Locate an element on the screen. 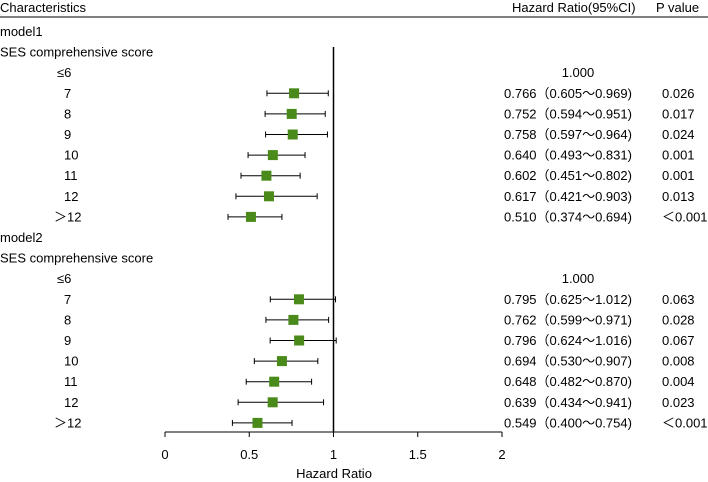 Image resolution: width=708 pixels, height=482 pixels. row-ci-text: 0.752（0.594～0.951) is located at coordinates (568, 113).